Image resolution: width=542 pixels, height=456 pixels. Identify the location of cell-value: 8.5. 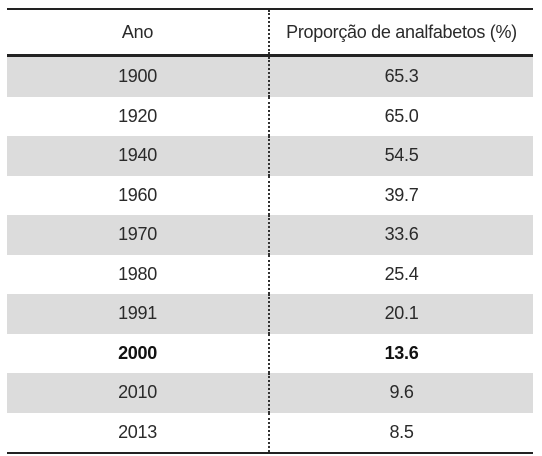
(400, 432).